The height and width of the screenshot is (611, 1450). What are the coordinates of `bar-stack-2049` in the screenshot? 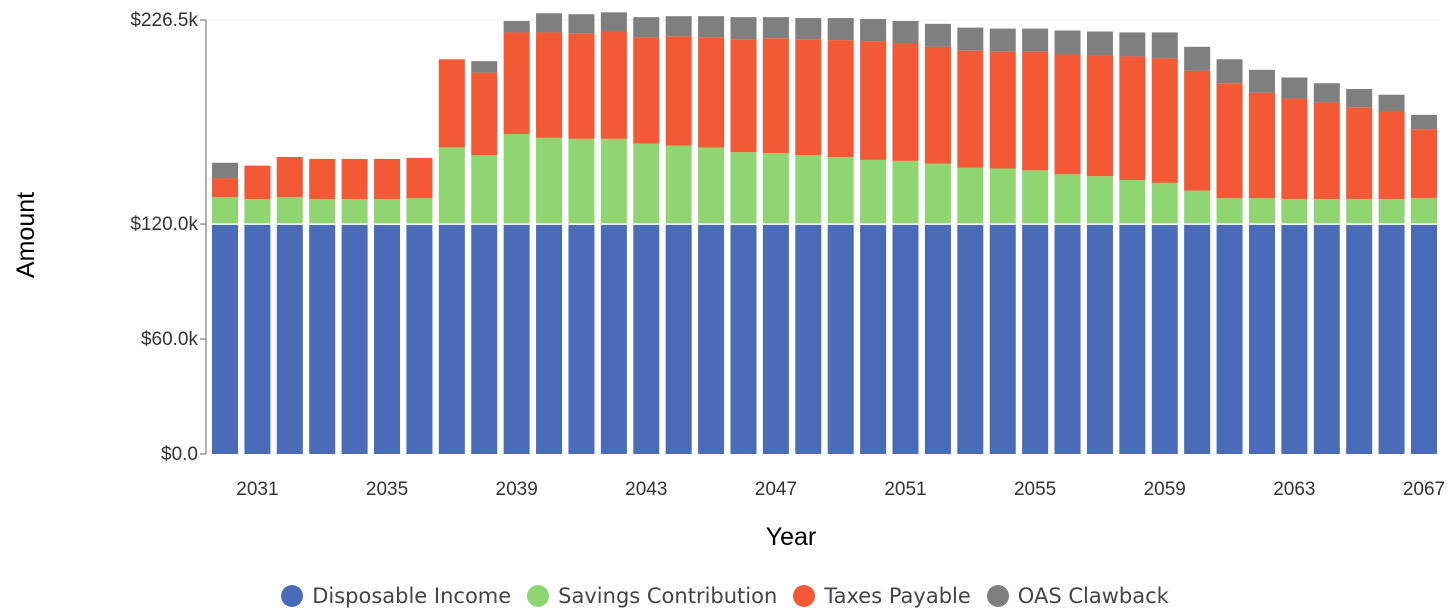 It's located at (840, 236).